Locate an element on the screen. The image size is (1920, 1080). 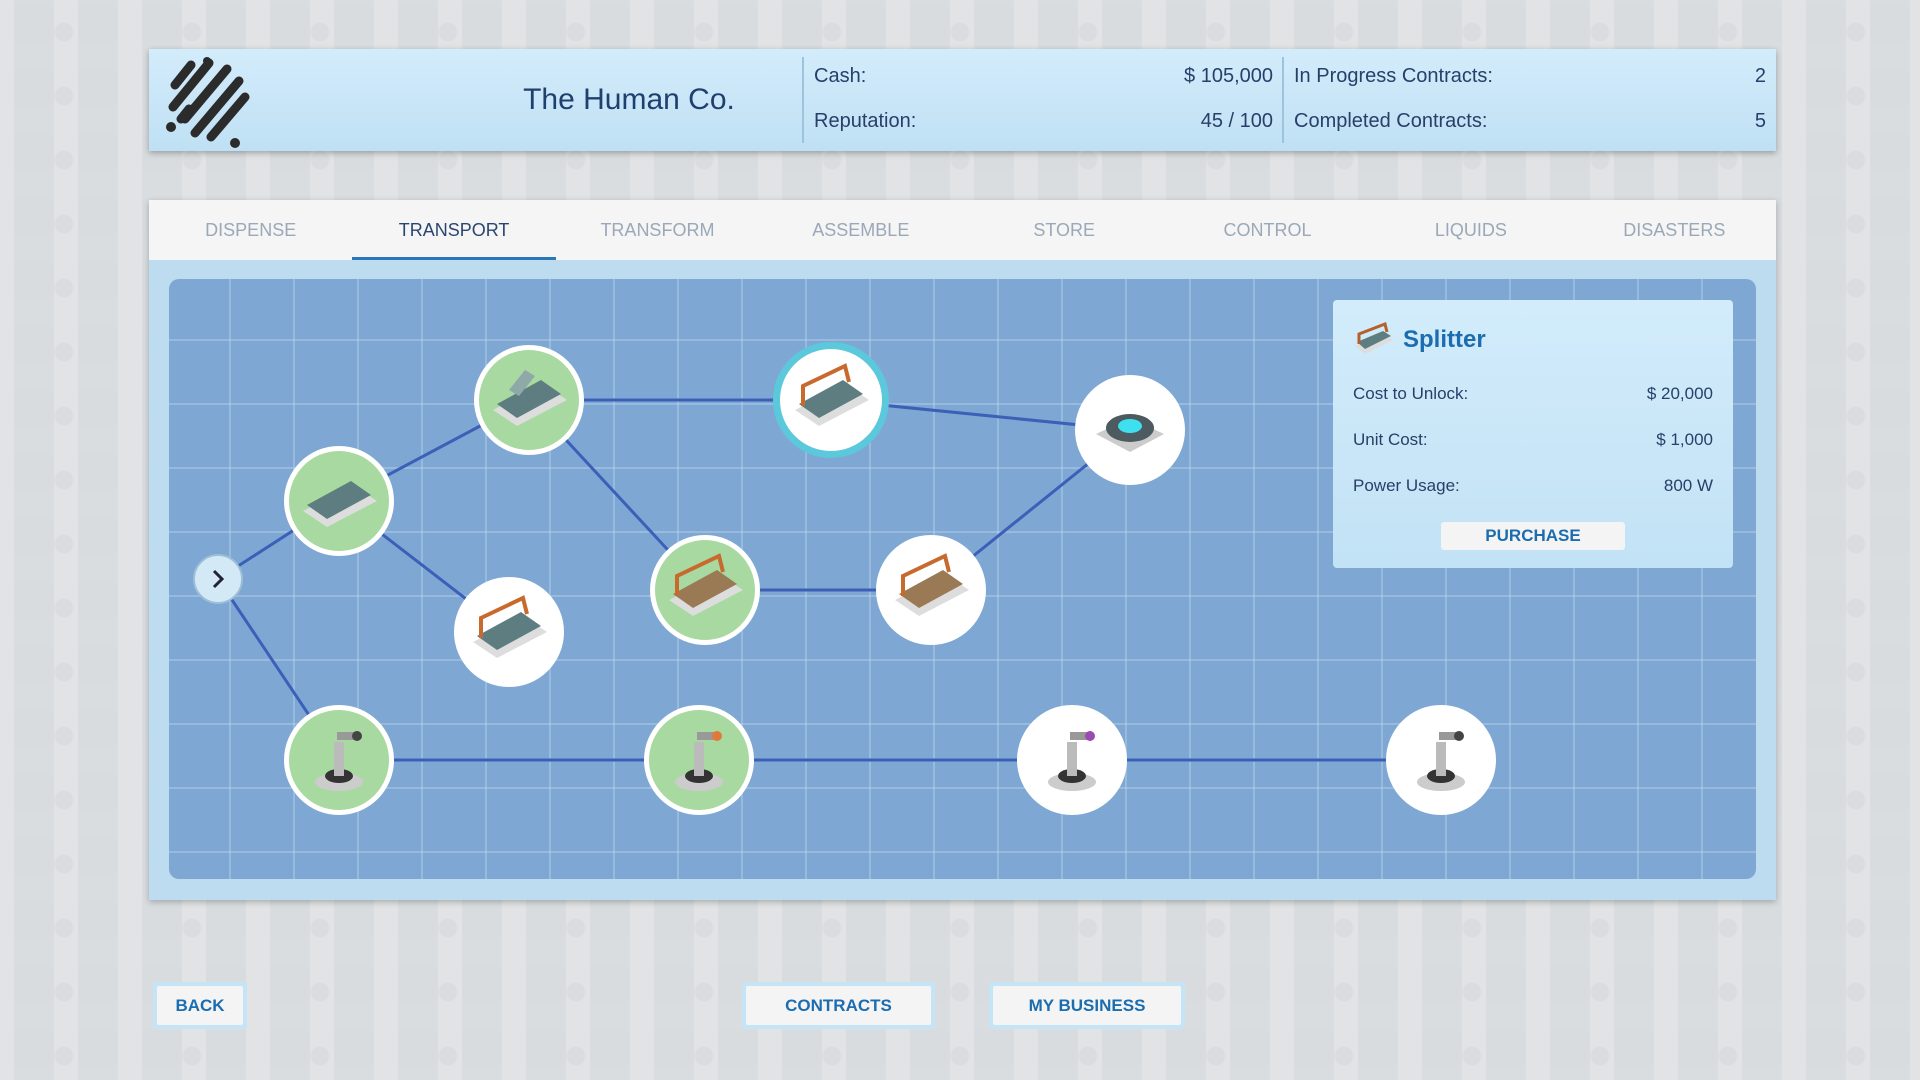
tree-node-merger is located at coordinates (931, 590).